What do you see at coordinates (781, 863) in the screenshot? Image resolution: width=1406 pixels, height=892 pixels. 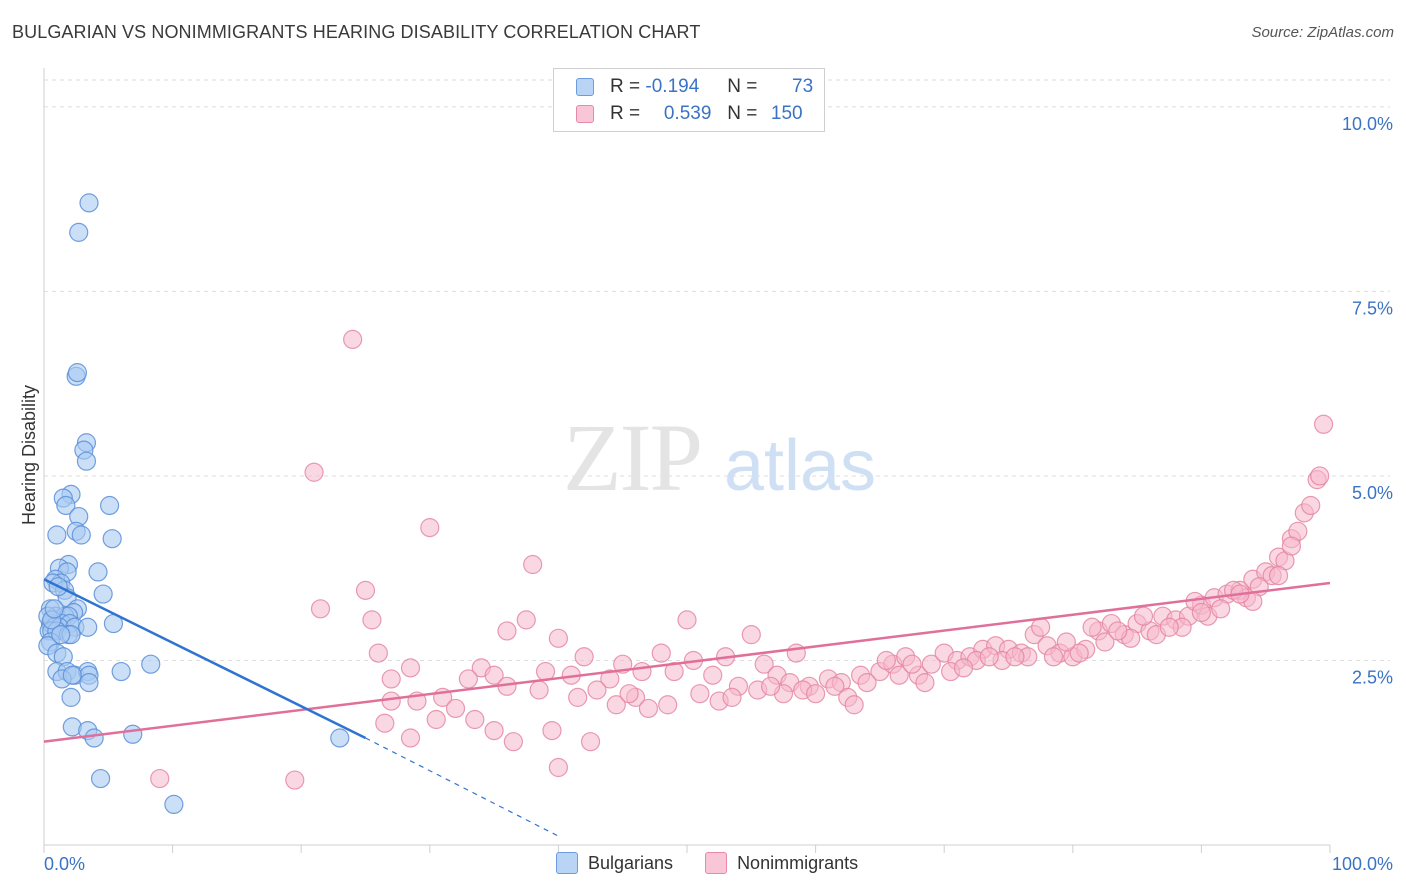 I see `legend-item-nonimmigrants: Nonimmigrants` at bounding box center [781, 863].